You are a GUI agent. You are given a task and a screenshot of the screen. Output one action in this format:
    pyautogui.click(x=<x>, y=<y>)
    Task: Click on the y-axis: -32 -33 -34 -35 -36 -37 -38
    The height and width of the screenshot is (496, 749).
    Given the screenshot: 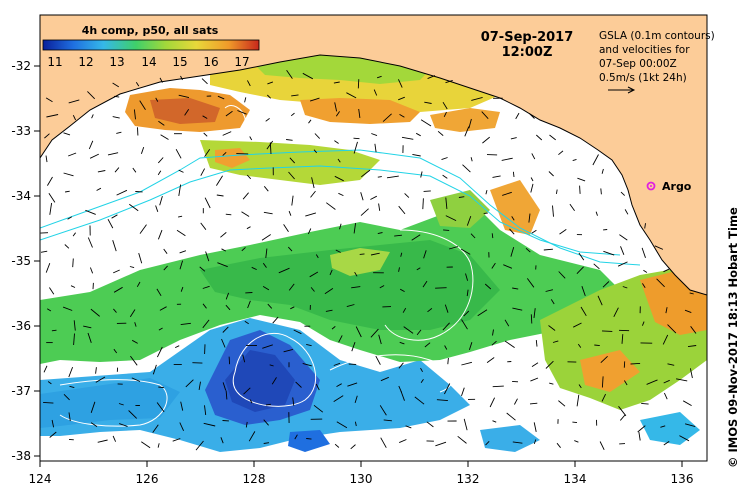 What is the action you would take?
    pyautogui.click(x=25, y=261)
    